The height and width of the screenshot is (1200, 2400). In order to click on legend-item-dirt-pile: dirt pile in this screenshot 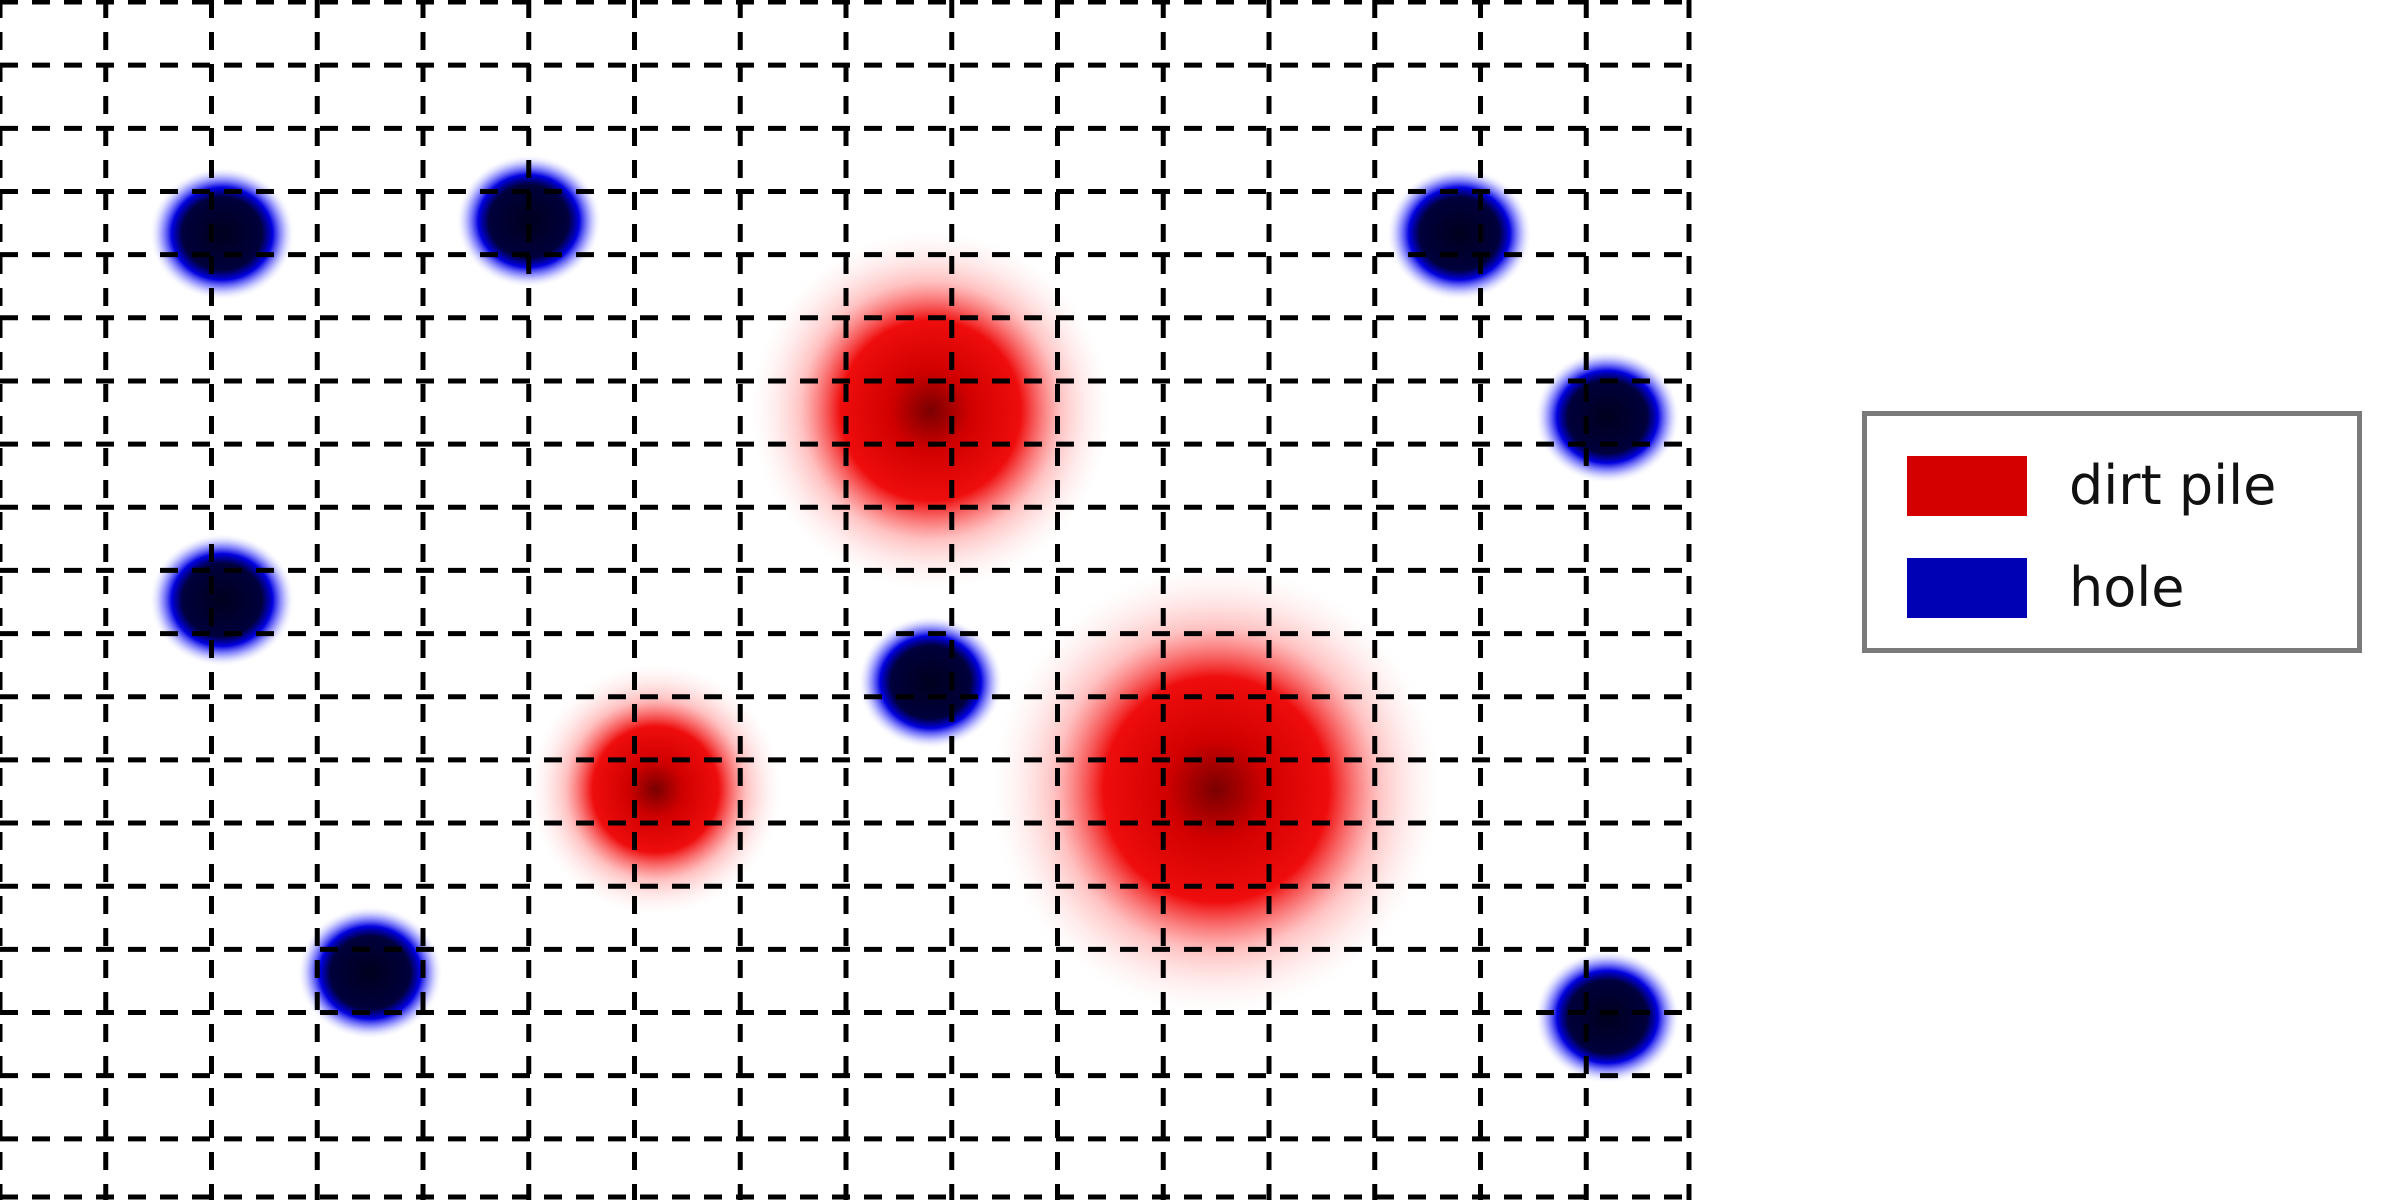, I will do `click(2091, 486)`.